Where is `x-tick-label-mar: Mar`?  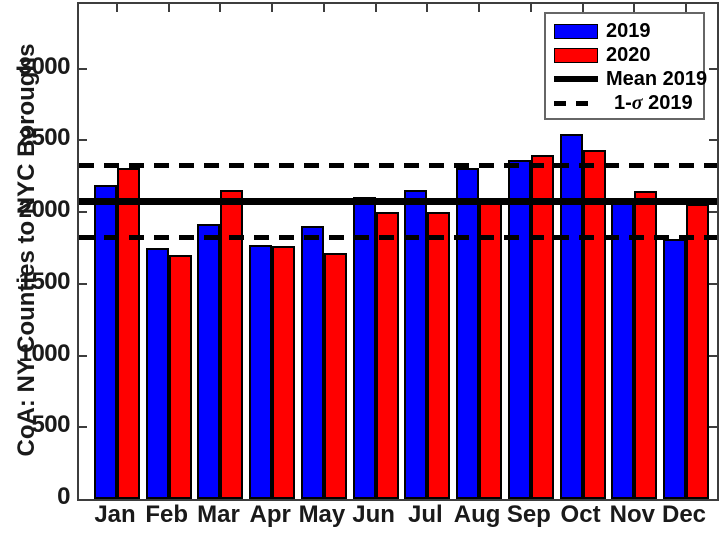 x-tick-label-mar: Mar is located at coordinates (218, 514).